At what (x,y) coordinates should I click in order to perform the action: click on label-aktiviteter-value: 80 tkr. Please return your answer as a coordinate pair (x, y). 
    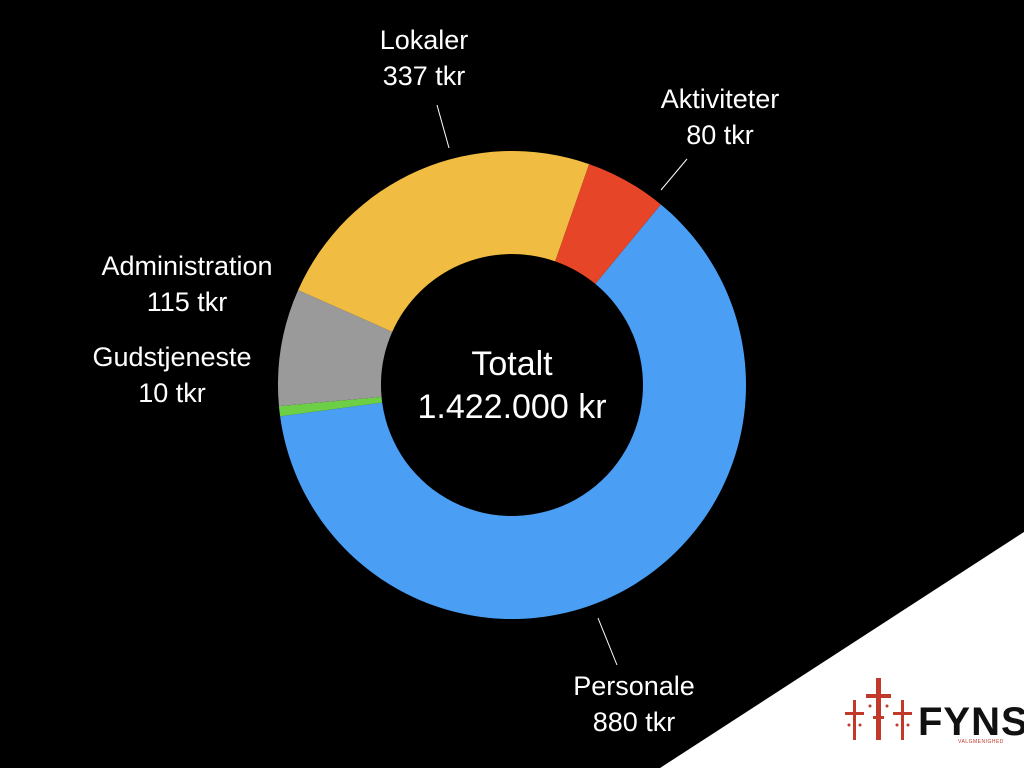
    Looking at the image, I should click on (720, 135).